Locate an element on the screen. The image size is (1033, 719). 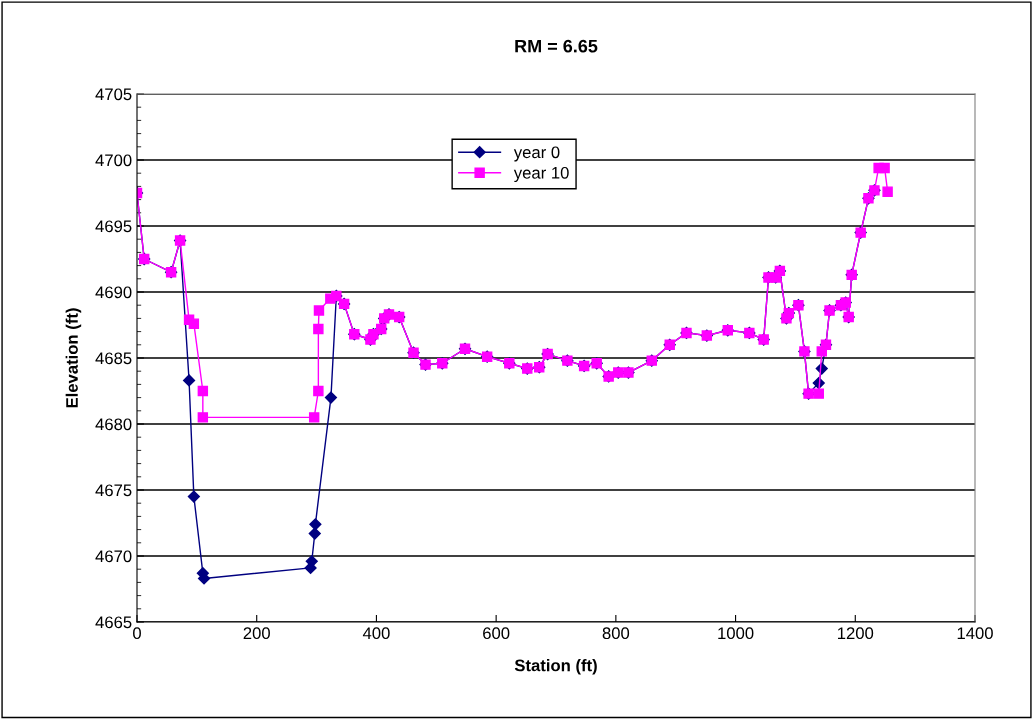
y-tick-label: 4700 is located at coordinates (113, 160).